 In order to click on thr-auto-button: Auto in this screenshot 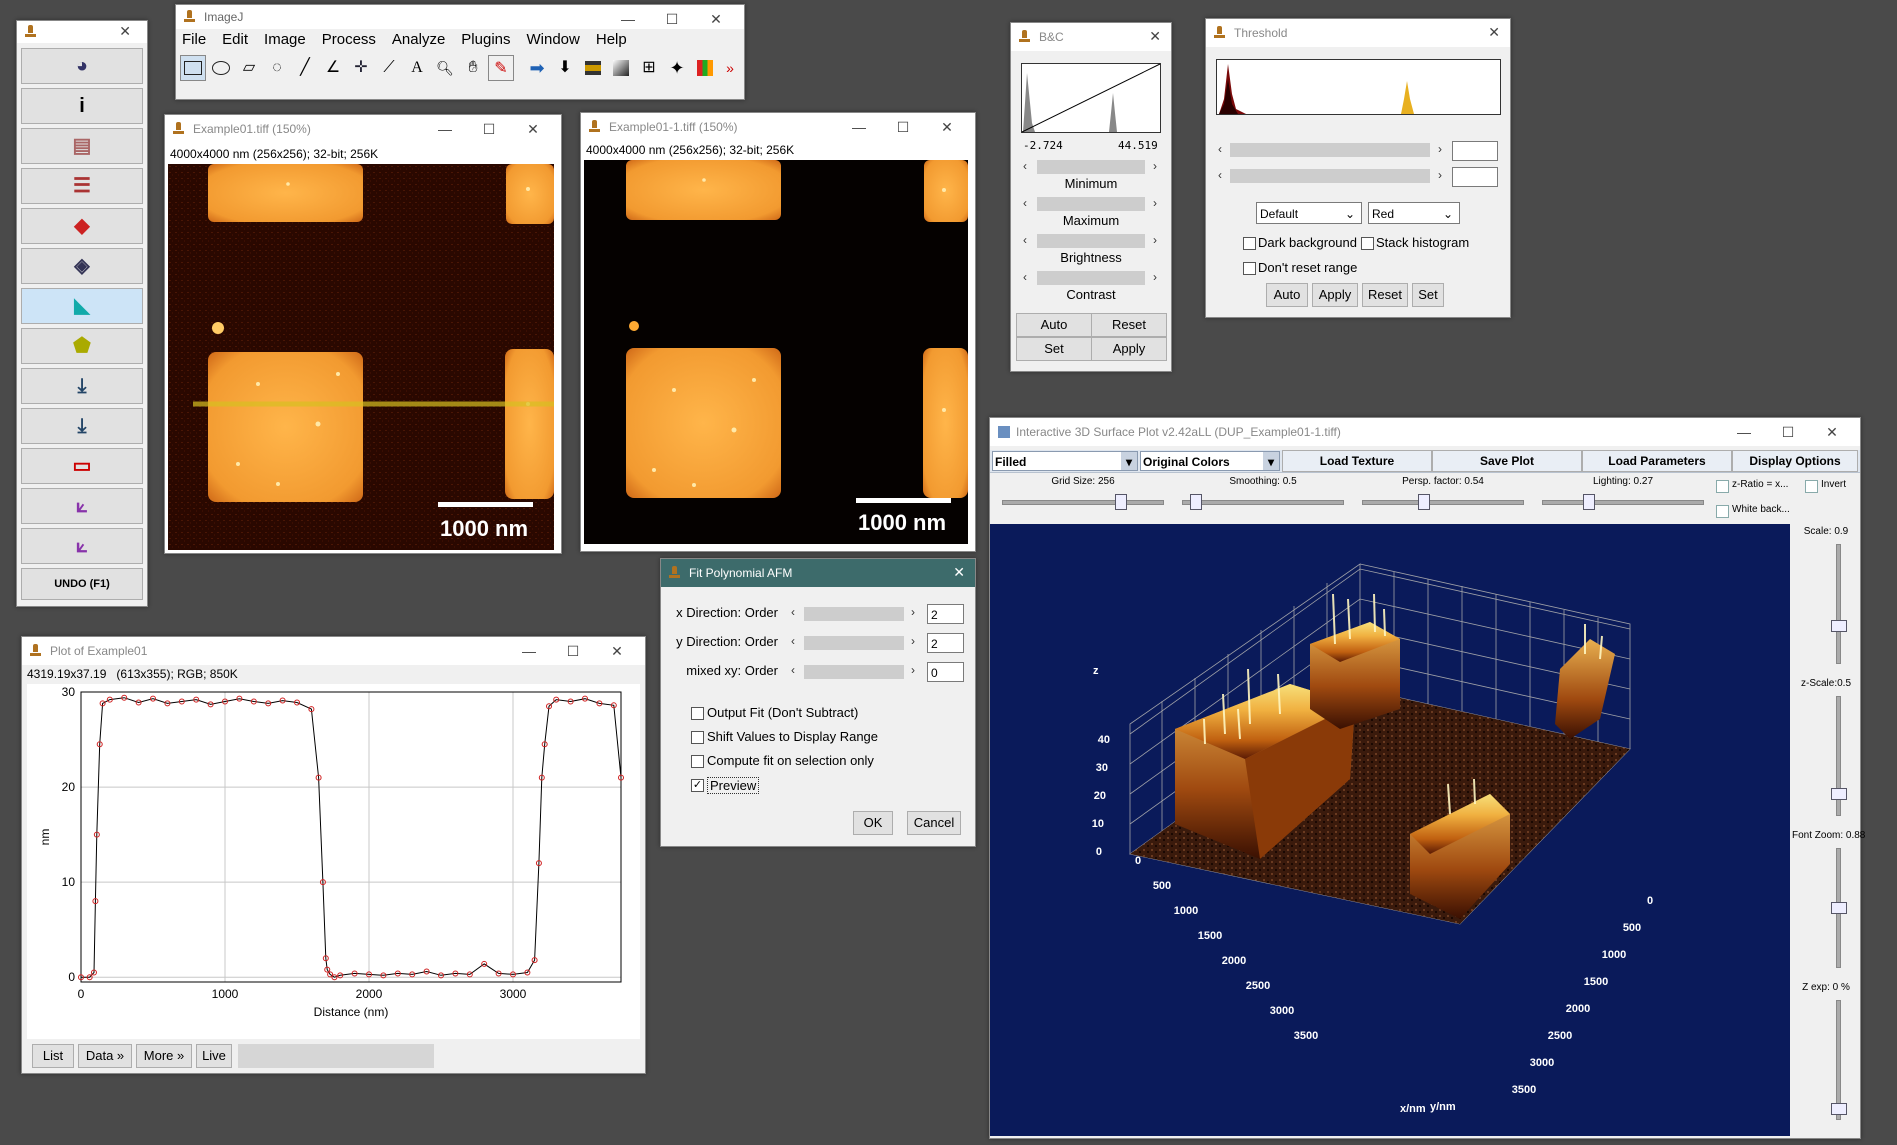, I will do `click(1287, 295)`.